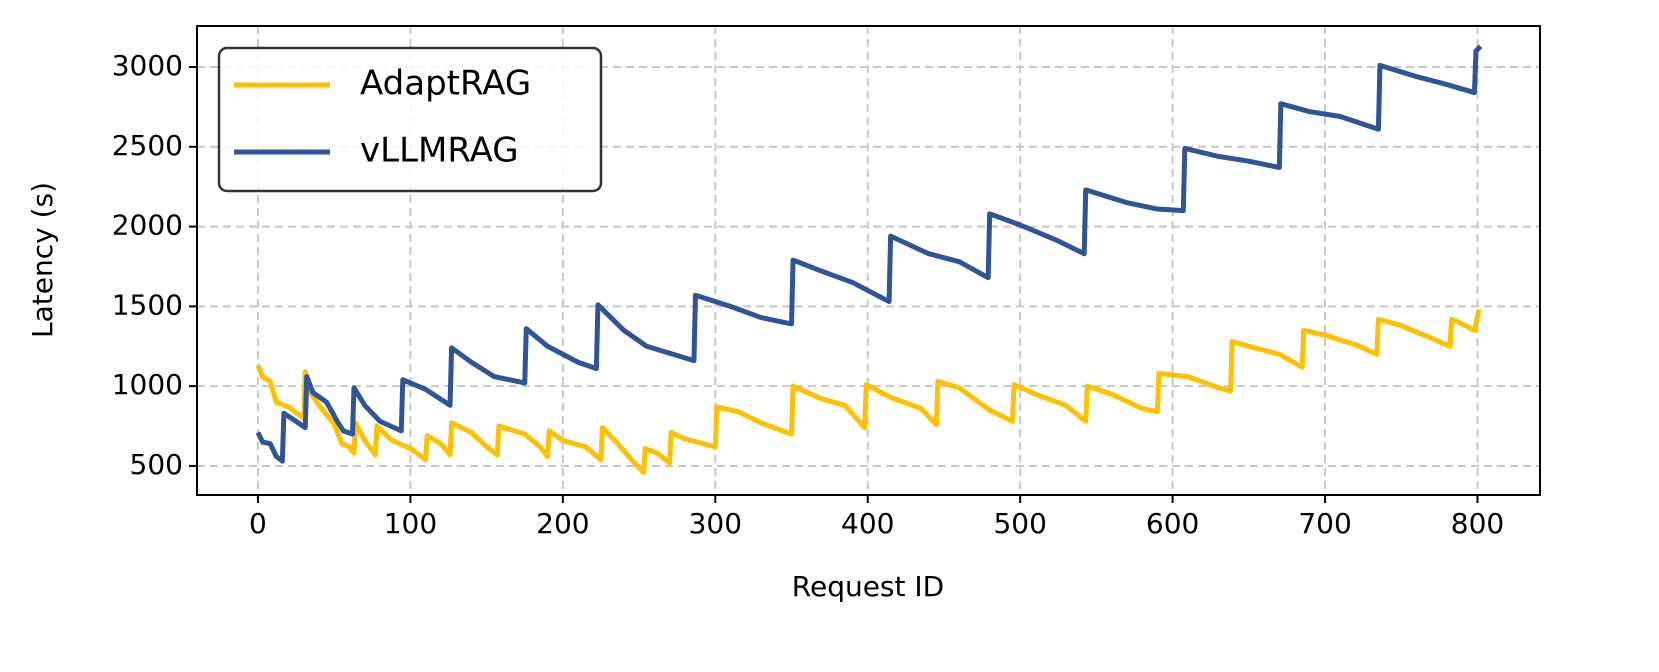  I want to click on x-tick-label: 100, so click(410, 523).